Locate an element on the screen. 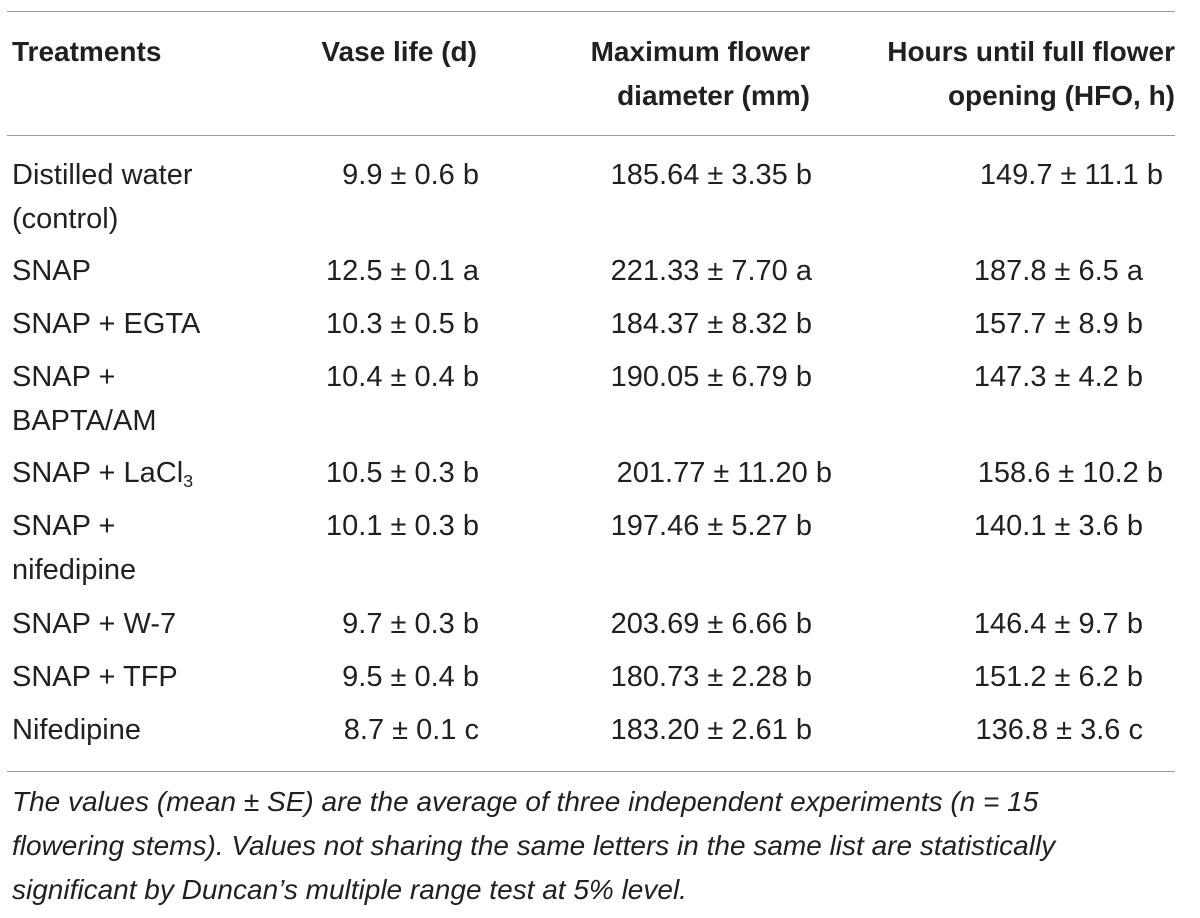 The image size is (1200, 918). table-cell-max-diameter: 221.33 ± 7.70 a is located at coordinates (711, 271).